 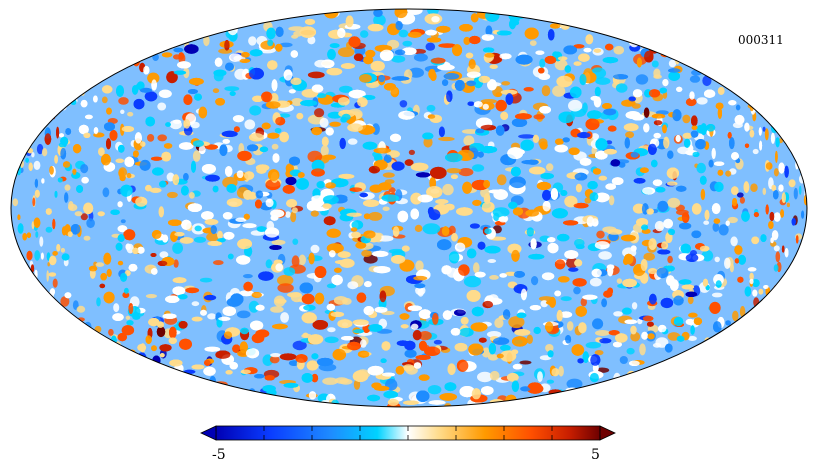 I want to click on colorbar-max-label: 5, so click(x=595, y=455).